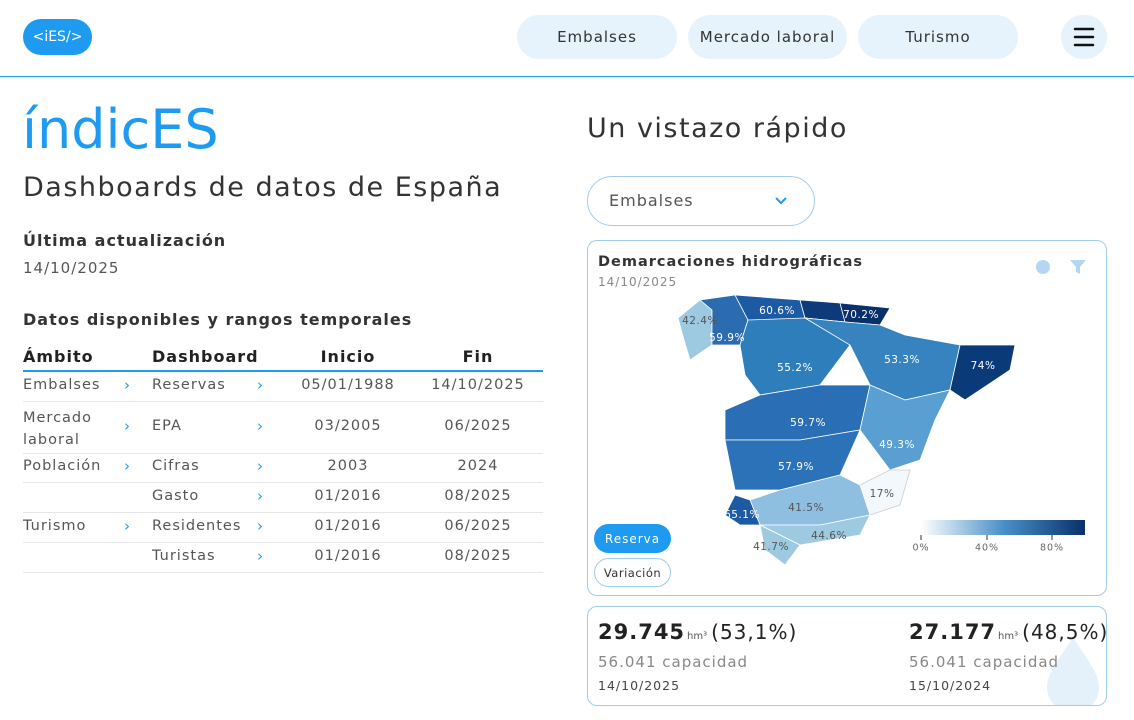 This screenshot has width=1134, height=720. I want to click on stat-date: 14/10/2025, so click(639, 685).